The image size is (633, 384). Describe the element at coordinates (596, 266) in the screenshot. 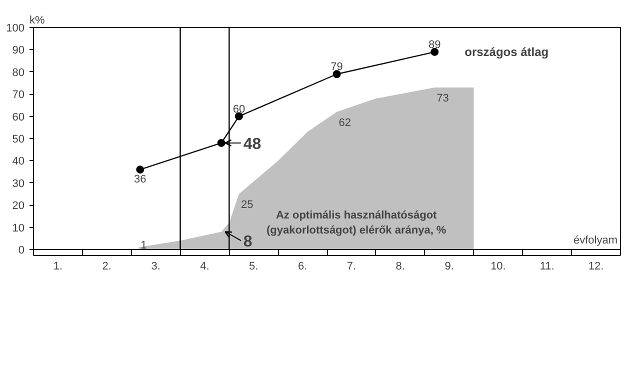

I see `x-tick-label: 12.` at that location.